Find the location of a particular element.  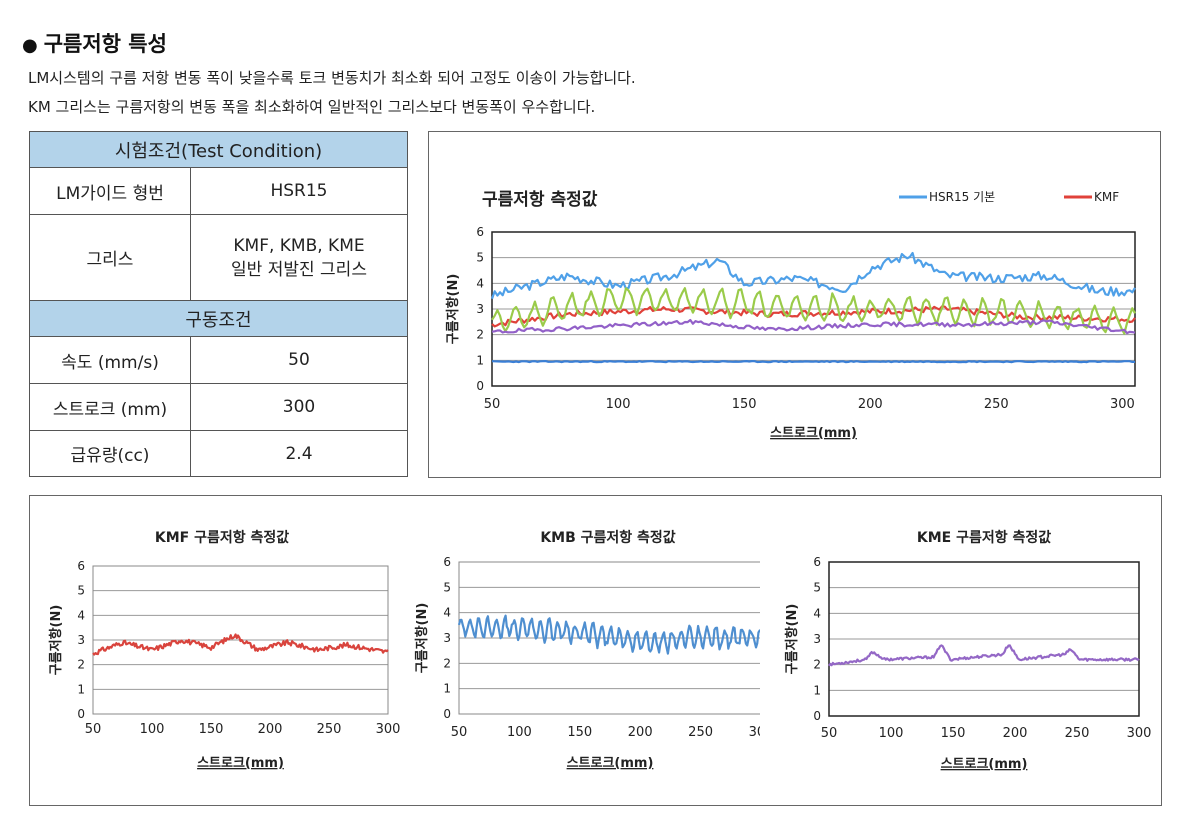

chart-title: KMF 구름저항 측정값 is located at coordinates (222, 537).